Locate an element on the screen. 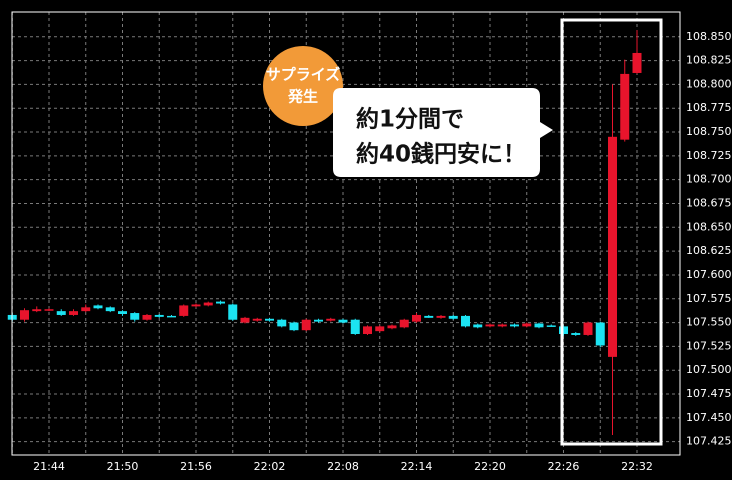  x-tick-label: 21:44 is located at coordinates (49, 466).